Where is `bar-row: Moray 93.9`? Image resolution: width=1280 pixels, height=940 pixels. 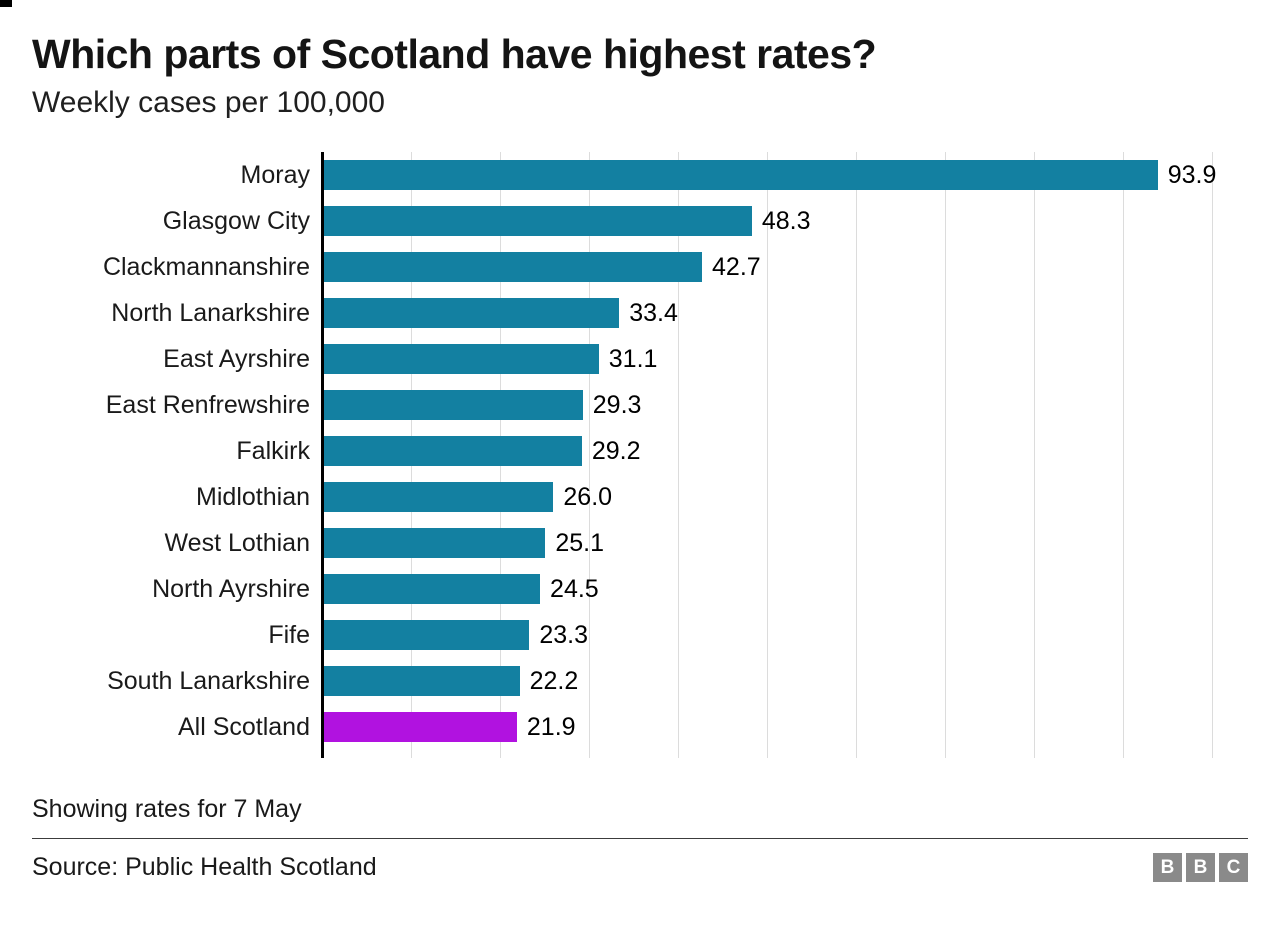 bar-row: Moray 93.9 is located at coordinates (640, 175).